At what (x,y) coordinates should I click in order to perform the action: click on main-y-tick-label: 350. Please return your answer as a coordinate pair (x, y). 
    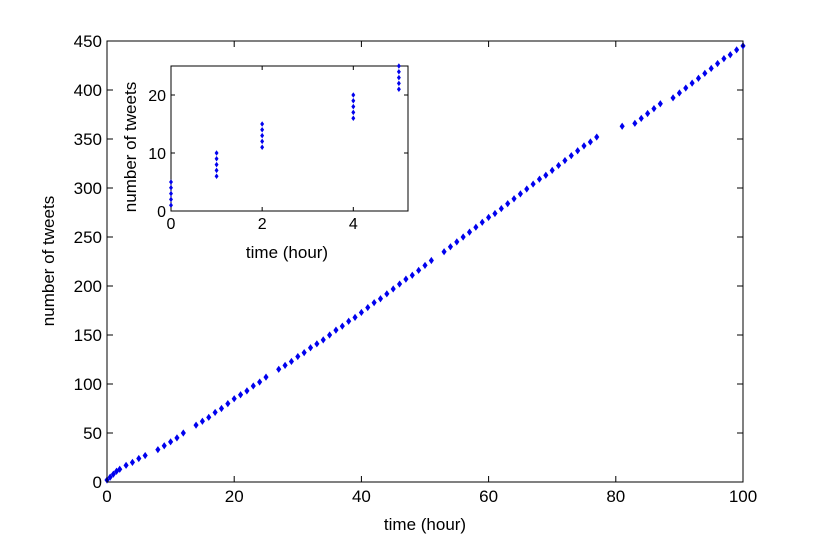
    Looking at the image, I should click on (88, 139).